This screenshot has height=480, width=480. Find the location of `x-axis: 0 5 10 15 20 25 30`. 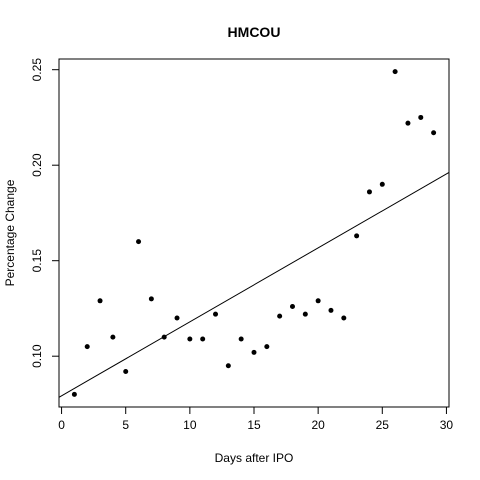

x-axis: 0 5 10 15 20 25 30 is located at coordinates (256, 419).